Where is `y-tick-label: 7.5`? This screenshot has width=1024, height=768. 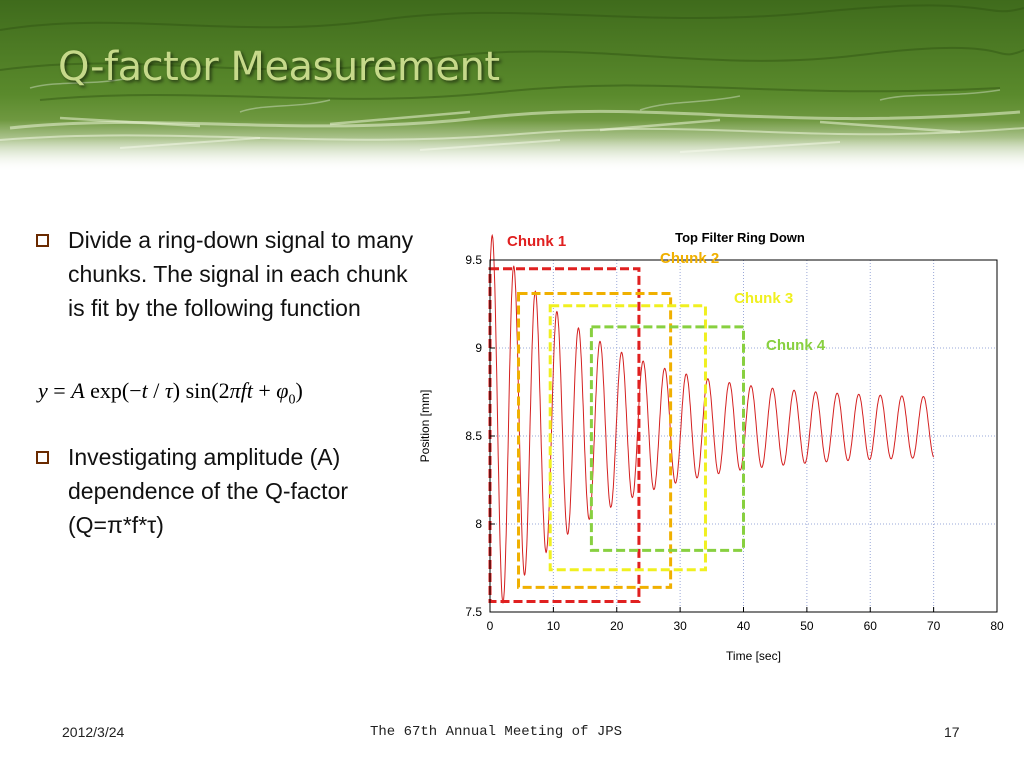
y-tick-label: 7.5 is located at coordinates (473, 612).